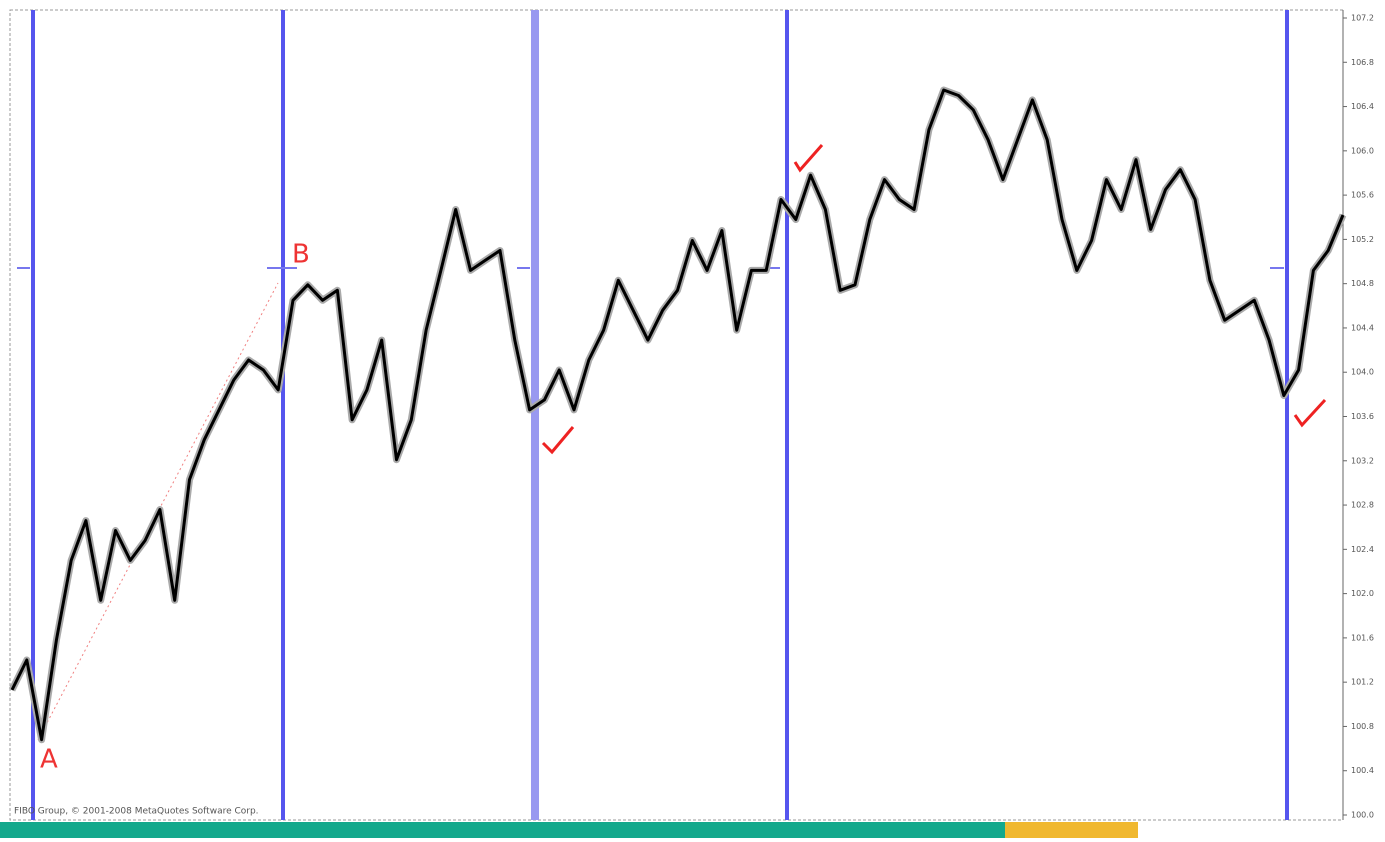 This screenshot has height=842, width=1385. What do you see at coordinates (502, 830) in the screenshot?
I see `status-bar` at bounding box center [502, 830].